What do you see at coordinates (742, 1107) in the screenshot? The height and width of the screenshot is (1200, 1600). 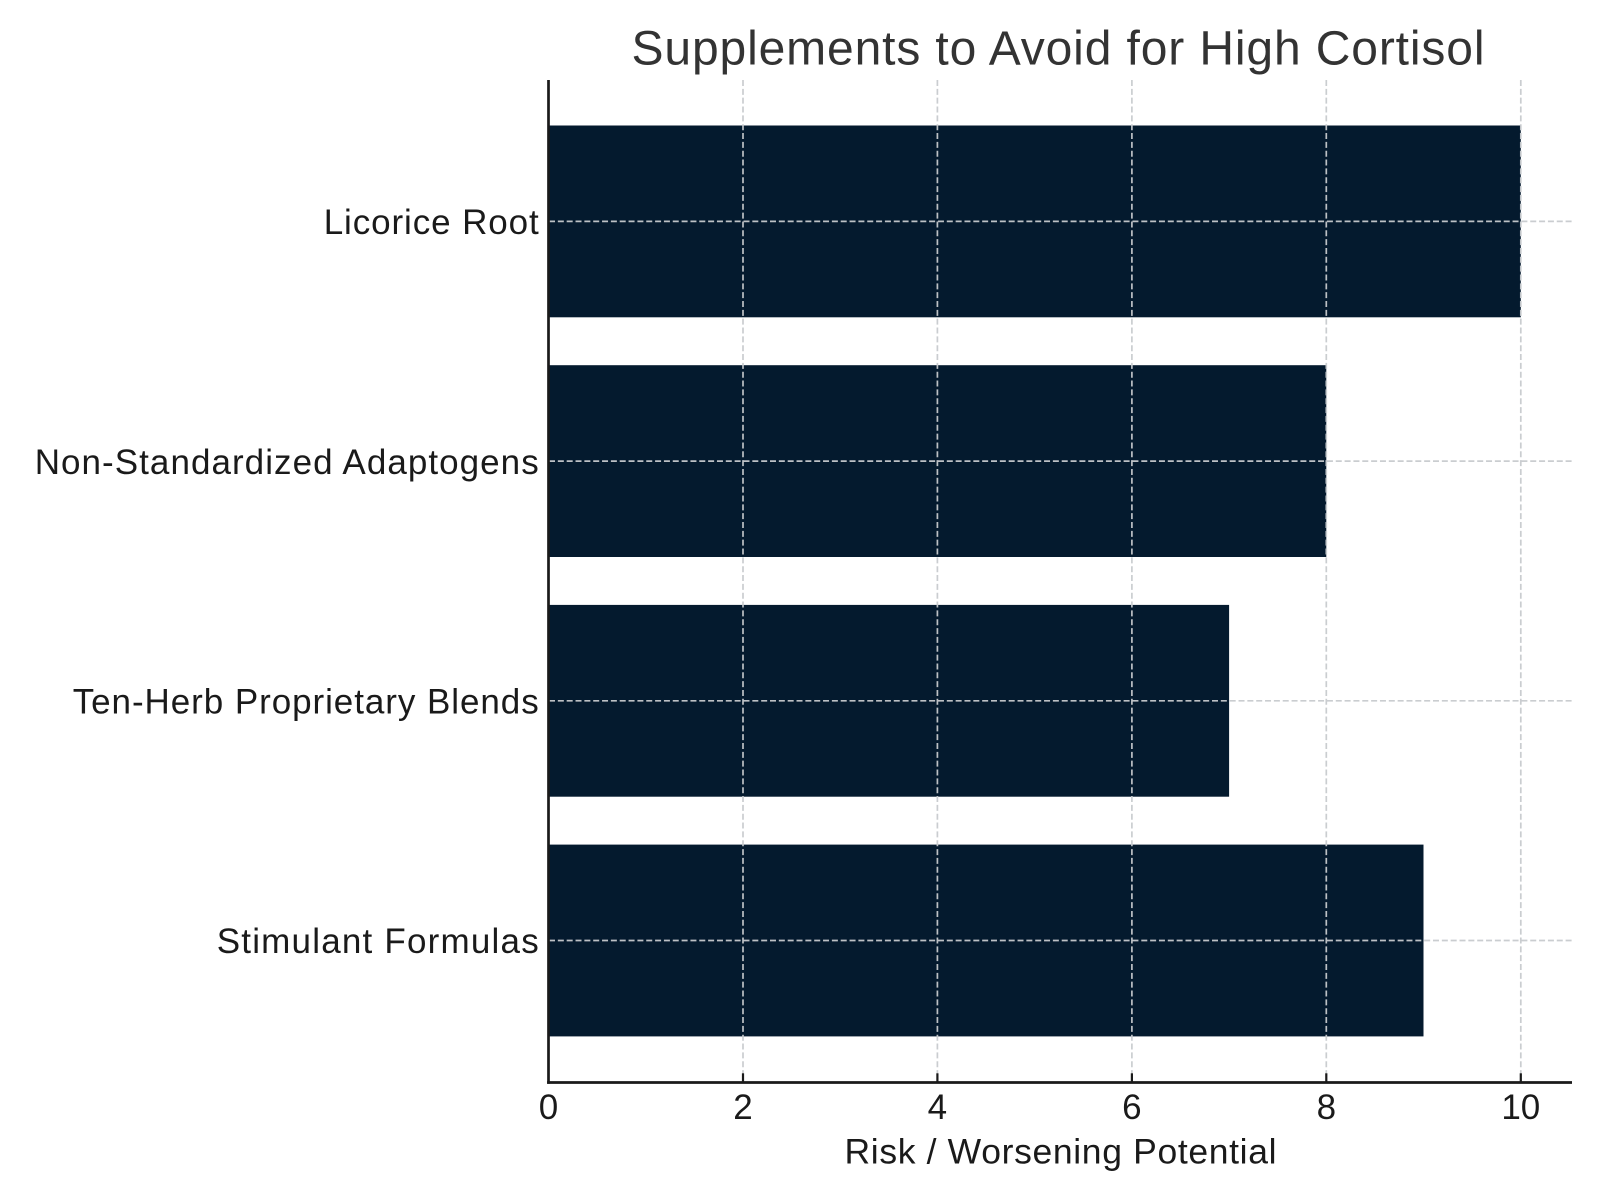 I see `svg-text: 2` at bounding box center [742, 1107].